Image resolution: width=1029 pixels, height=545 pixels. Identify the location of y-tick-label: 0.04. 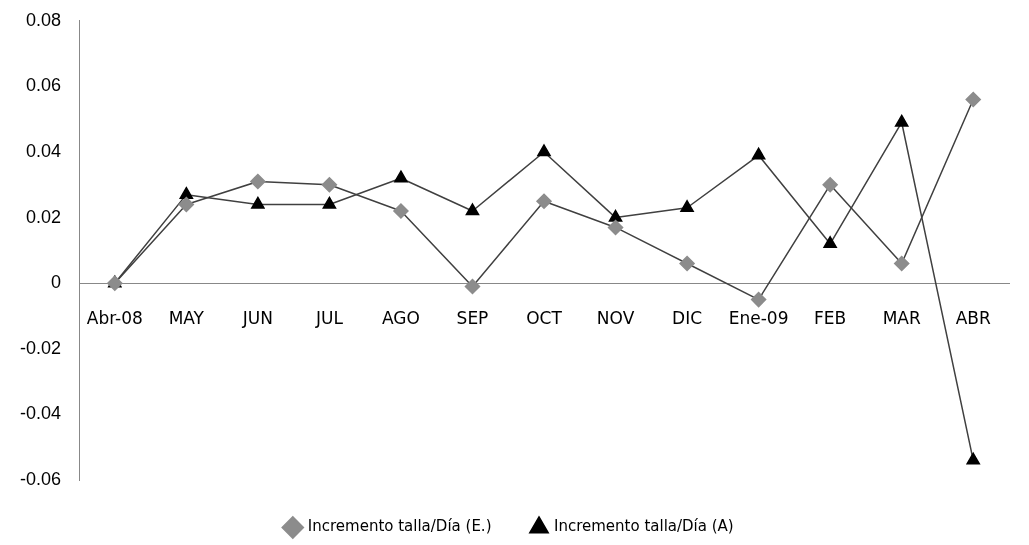
(43, 150).